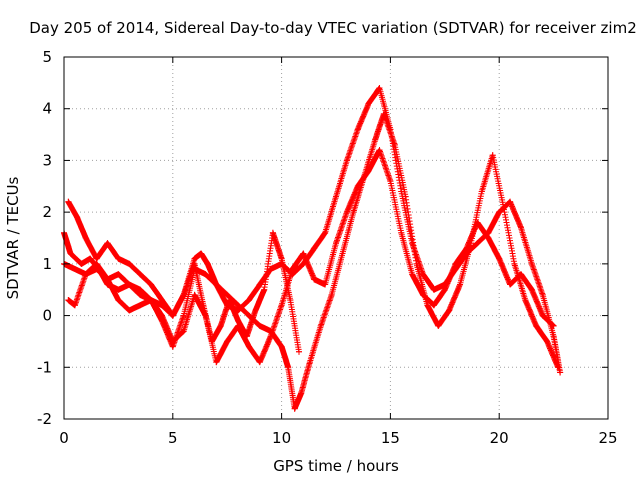 This screenshot has width=640, height=480. I want to click on x-tick-label: 5, so click(173, 438).